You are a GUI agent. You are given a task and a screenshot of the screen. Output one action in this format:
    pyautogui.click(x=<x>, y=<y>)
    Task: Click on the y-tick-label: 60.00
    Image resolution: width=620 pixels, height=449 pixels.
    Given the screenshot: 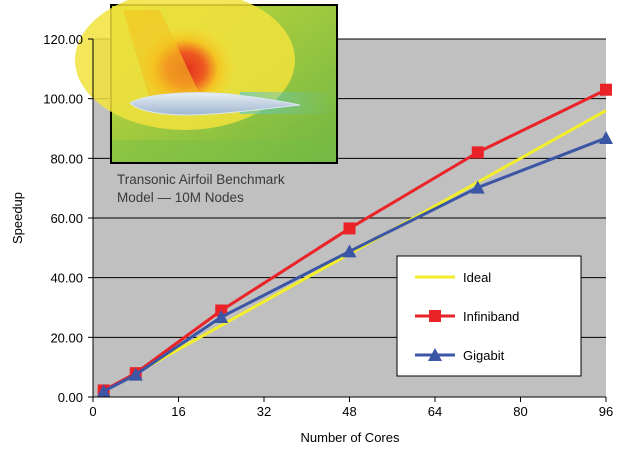 What is the action you would take?
    pyautogui.click(x=66, y=218)
    